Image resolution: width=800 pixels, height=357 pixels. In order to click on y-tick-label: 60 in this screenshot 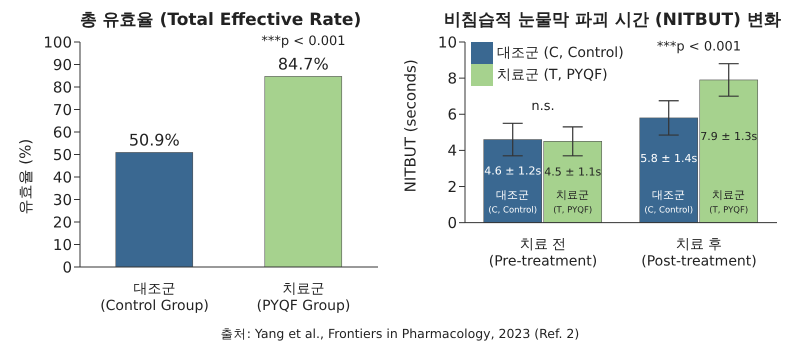, I will do `click(62, 132)`.